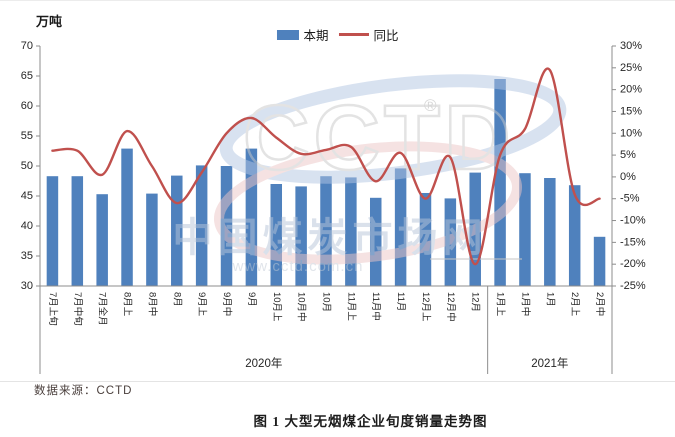  What do you see at coordinates (27, 106) in the screenshot?
I see `left-axis-tick-label: 60` at bounding box center [27, 106].